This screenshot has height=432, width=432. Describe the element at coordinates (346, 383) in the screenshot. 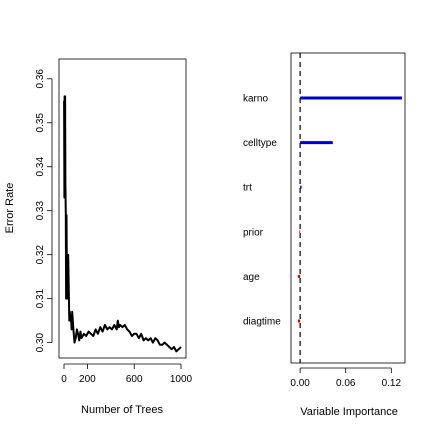

I see `right-x-tick-label: 0.06` at that location.